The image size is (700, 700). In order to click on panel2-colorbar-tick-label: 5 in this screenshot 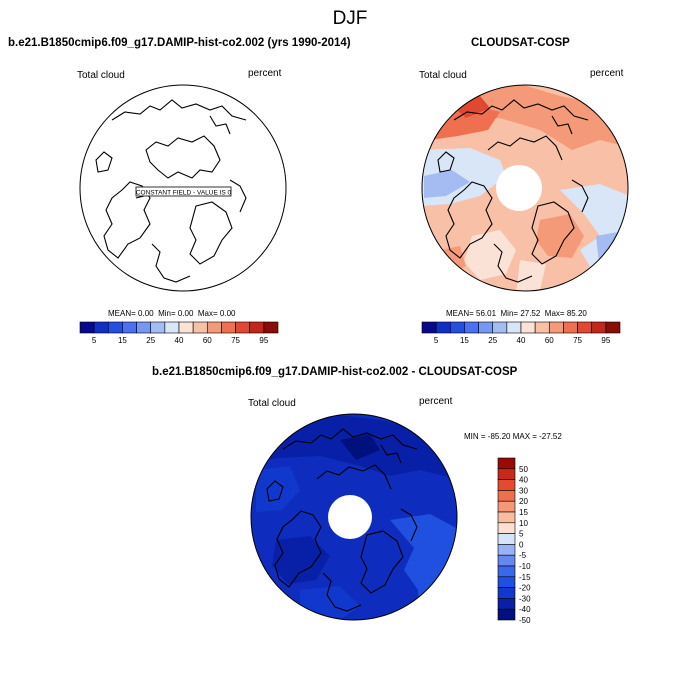, I will do `click(436, 340)`.